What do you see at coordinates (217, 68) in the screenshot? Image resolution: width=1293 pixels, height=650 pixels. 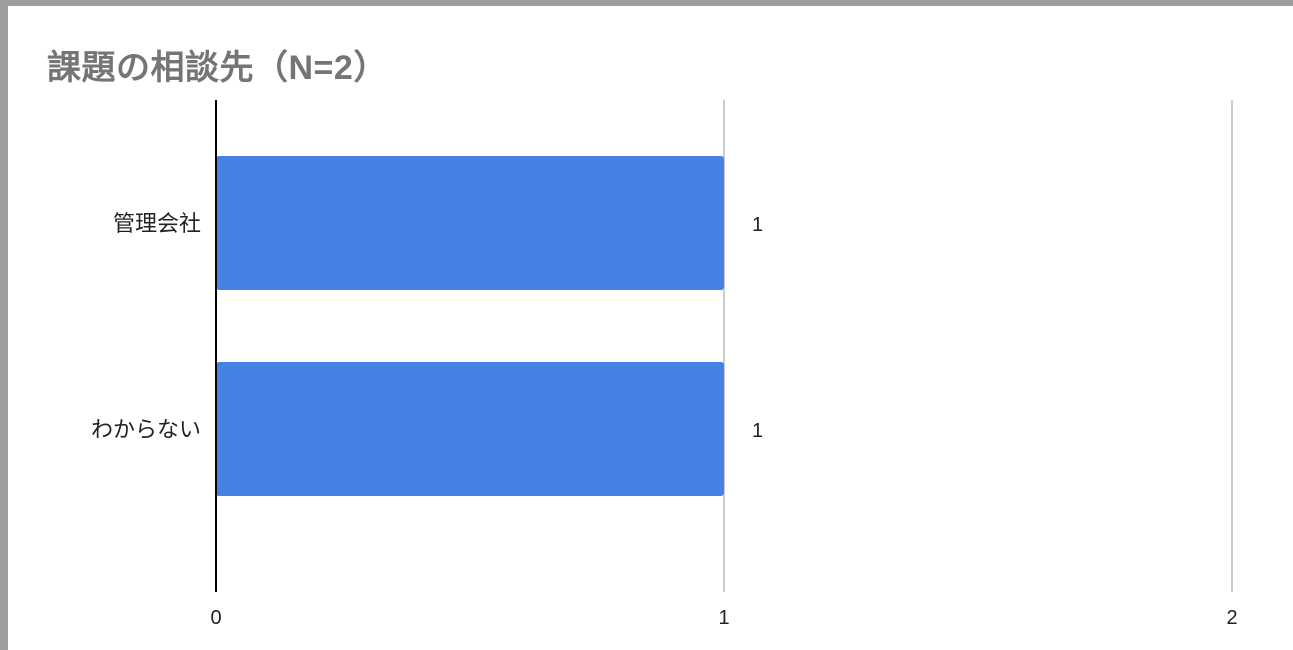 I see `chart-title: 課題の相談先（N=2）` at bounding box center [217, 68].